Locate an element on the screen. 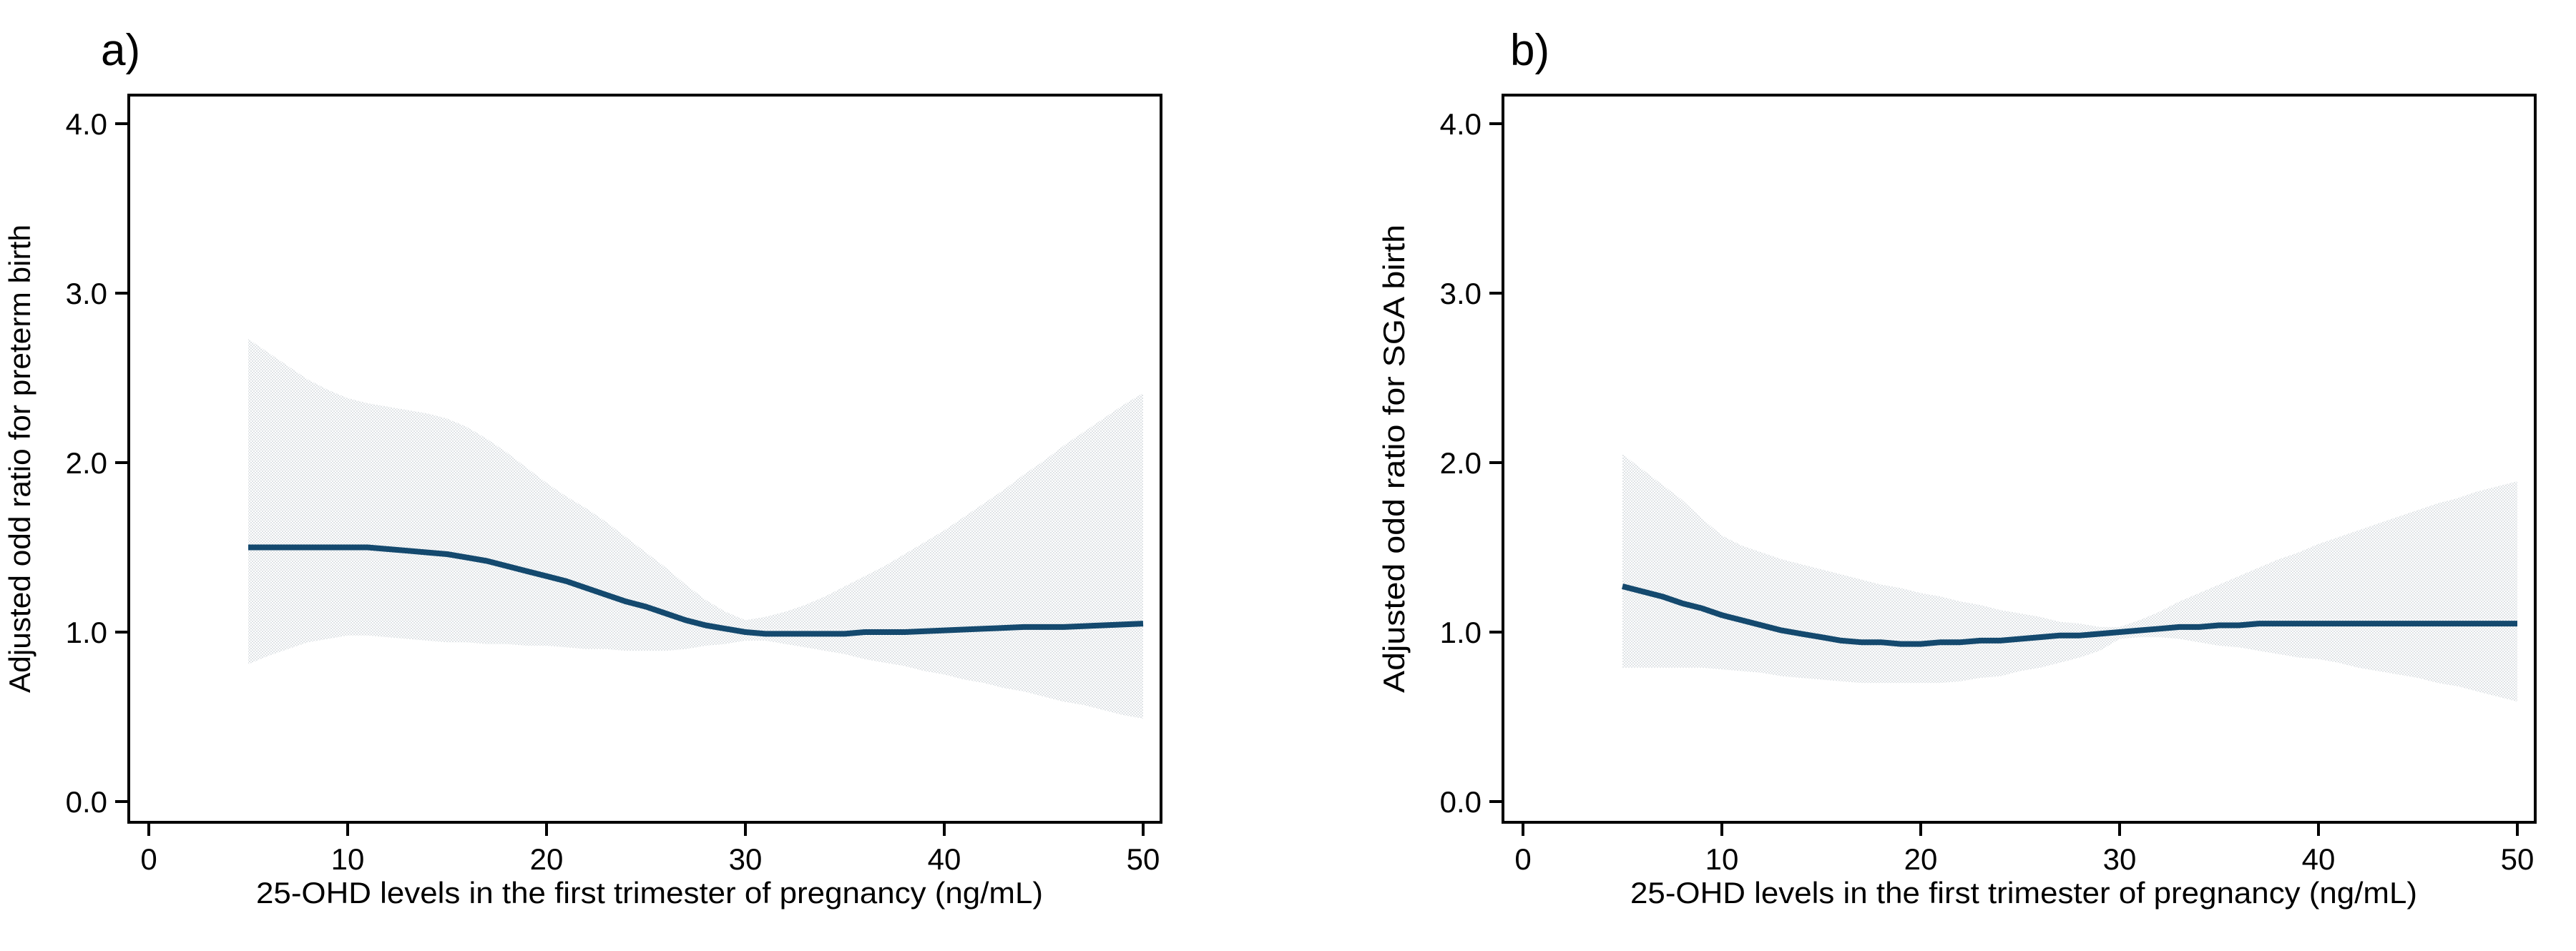 Image resolution: width=2576 pixels, height=951 pixels. y-axis-title: Adjusted odd ratio for SGA birth is located at coordinates (1394, 459).